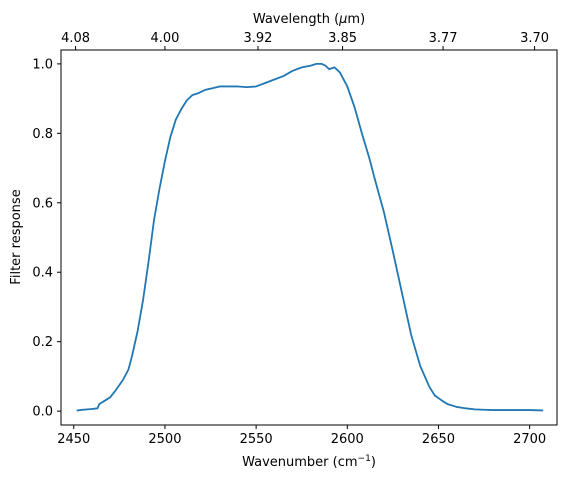 The width and height of the screenshot is (570, 480). I want to click on x-tick-label: 2650, so click(438, 439).